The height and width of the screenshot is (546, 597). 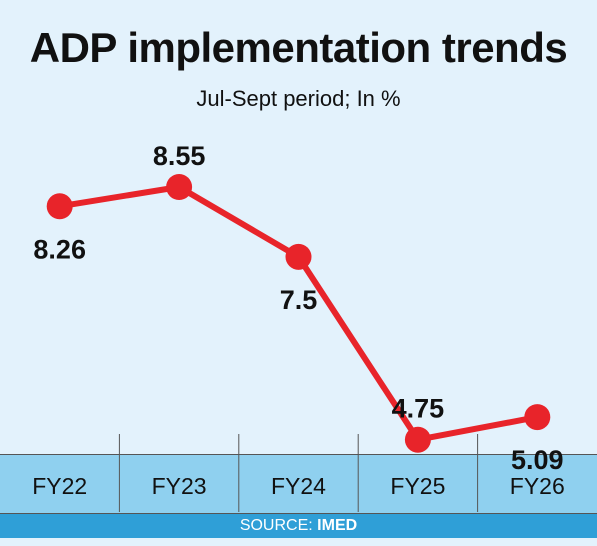 What do you see at coordinates (298, 47) in the screenshot?
I see `chart-title: ADP implementation trends` at bounding box center [298, 47].